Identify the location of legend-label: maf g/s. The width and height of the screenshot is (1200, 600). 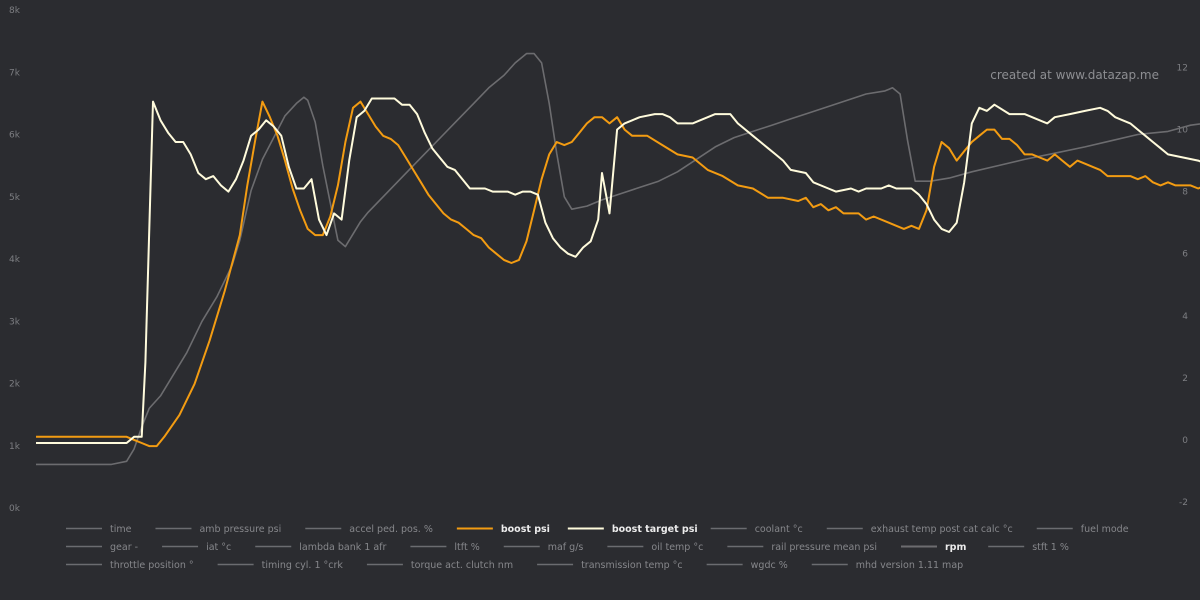
(566, 547).